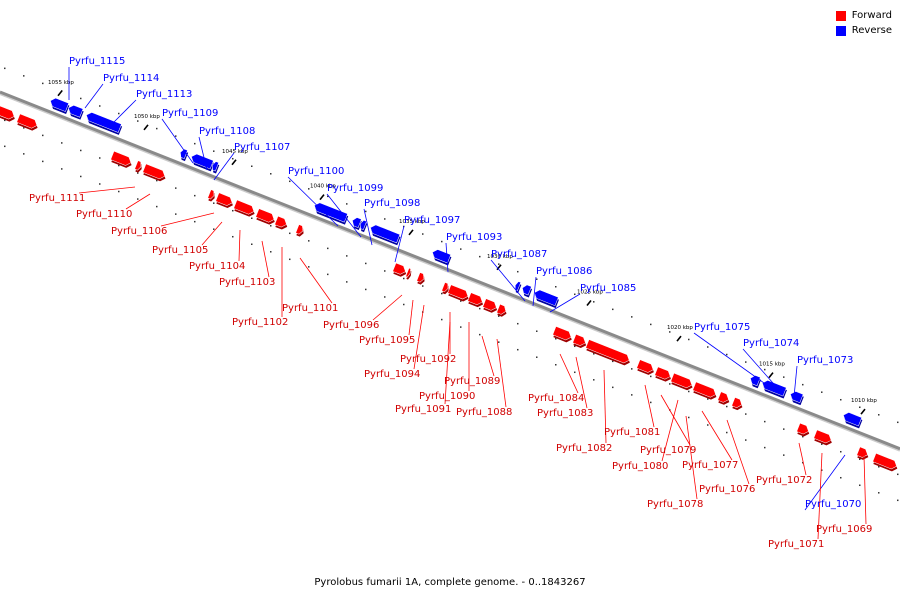  What do you see at coordinates (227, 131) in the screenshot?
I see `gene-label-reverse: Pyrfu_1108` at bounding box center [227, 131].